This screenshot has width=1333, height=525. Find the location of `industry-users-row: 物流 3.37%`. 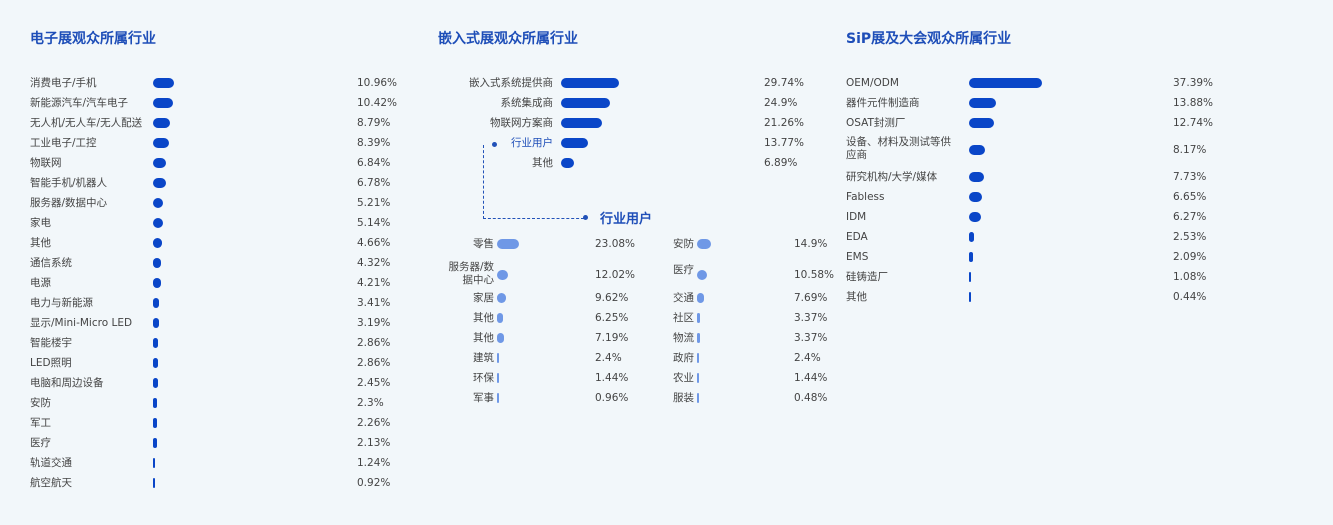

industry-users-row: 物流 3.37% is located at coordinates (420, 338).